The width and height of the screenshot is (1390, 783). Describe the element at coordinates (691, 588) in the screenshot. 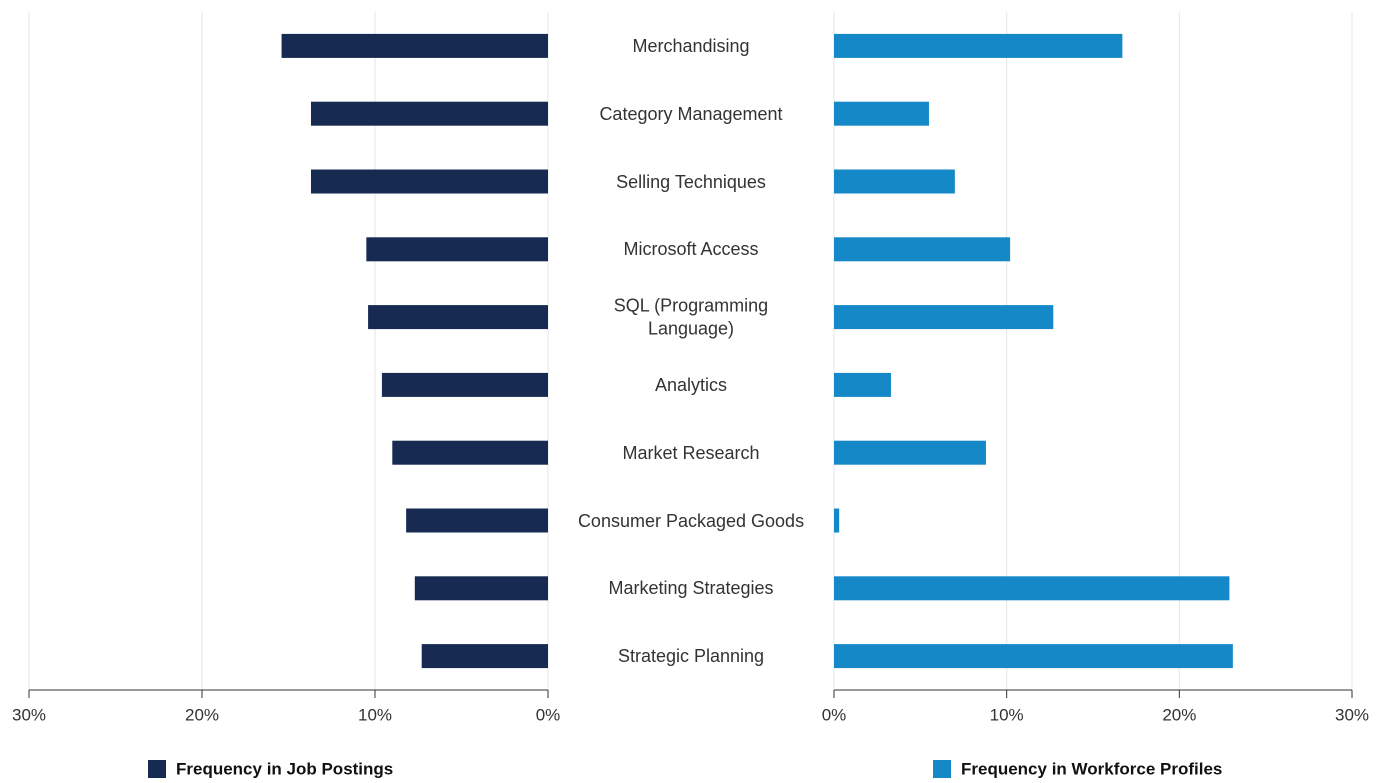

I see `category-label: Marketing Strategies` at that location.